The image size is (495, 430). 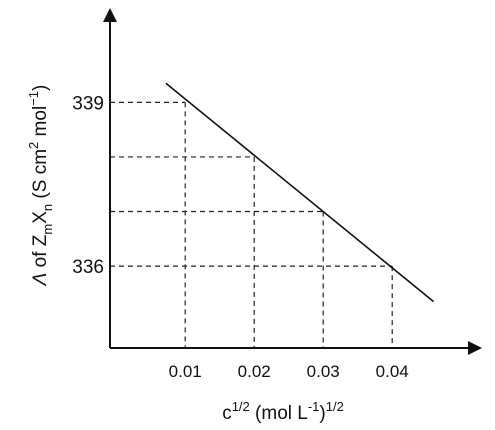 What do you see at coordinates (40, 124) in the screenshot?
I see `y-label-t4: mol` at bounding box center [40, 124].